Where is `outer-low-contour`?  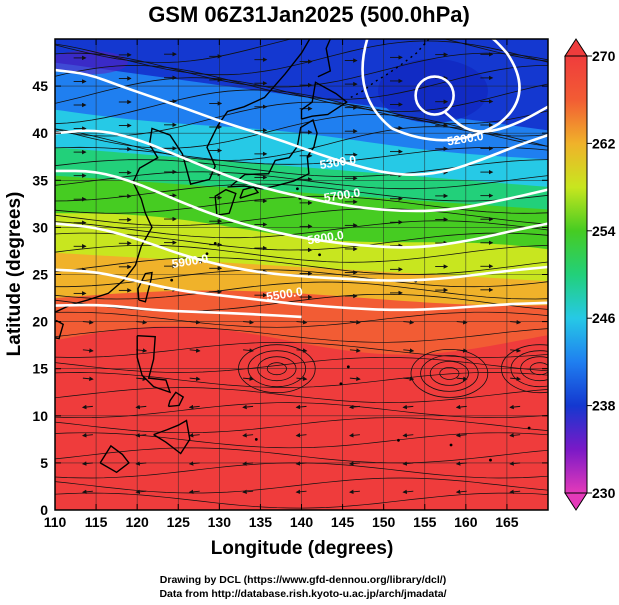
outer-low-contour is located at coordinates (441, 90).